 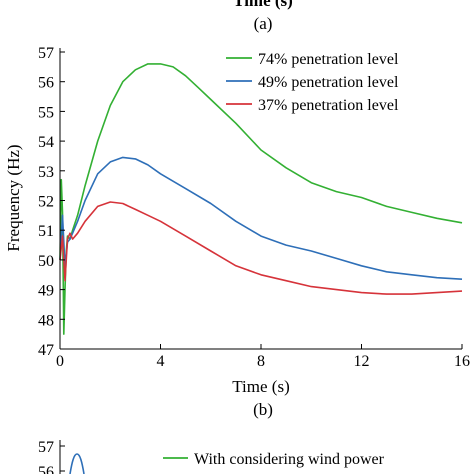 I want to click on y-tick-label: 52, so click(x=46, y=202).